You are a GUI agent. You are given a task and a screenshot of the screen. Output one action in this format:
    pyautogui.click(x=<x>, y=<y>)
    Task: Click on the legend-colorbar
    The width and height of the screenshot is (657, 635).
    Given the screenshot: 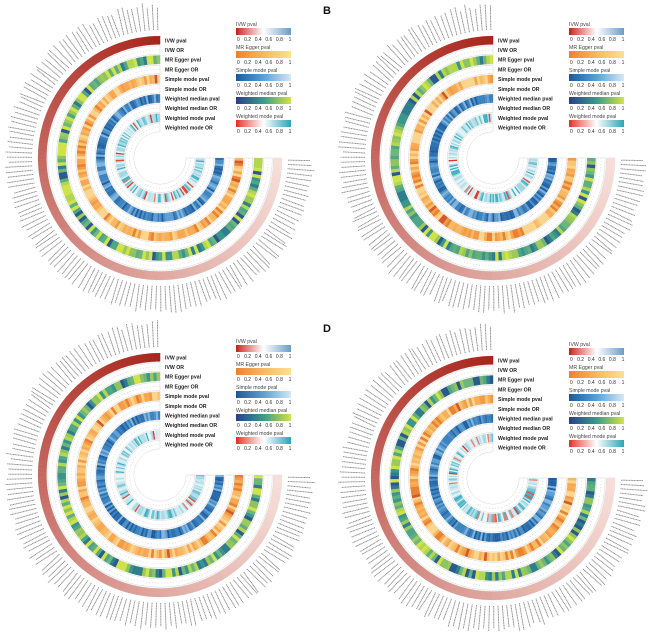 What is the action you would take?
    pyautogui.click(x=263, y=100)
    